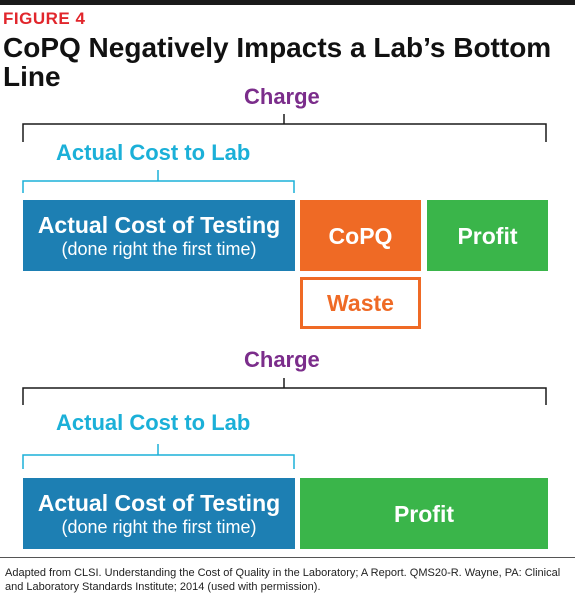  What do you see at coordinates (282, 96) in the screenshot?
I see `charge-label-top: Charge` at bounding box center [282, 96].